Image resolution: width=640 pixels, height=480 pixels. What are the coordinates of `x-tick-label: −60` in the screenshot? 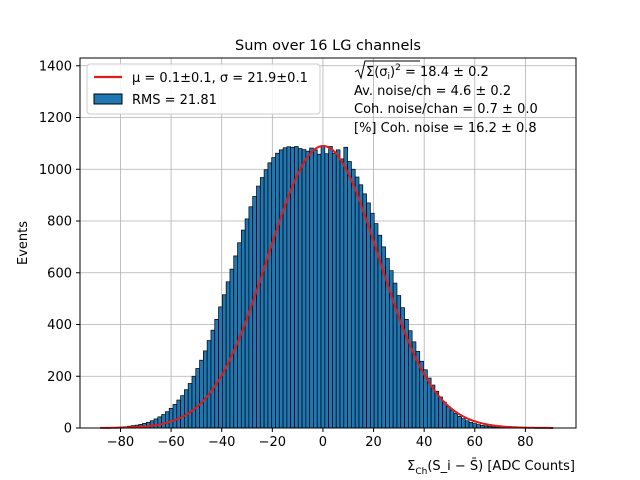 It's located at (170, 442).